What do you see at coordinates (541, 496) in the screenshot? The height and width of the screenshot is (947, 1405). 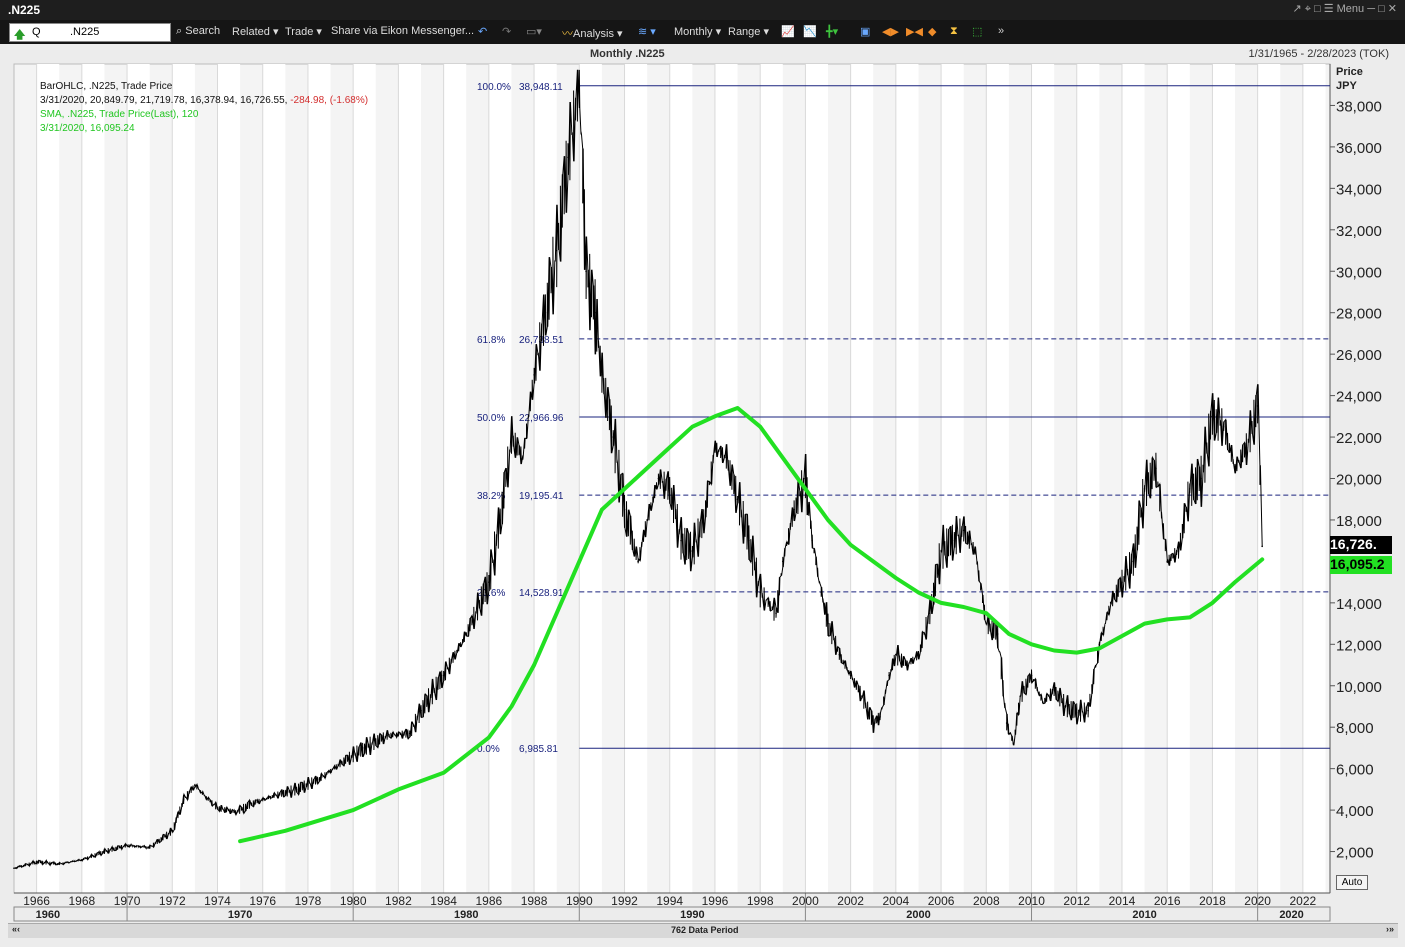 I see `fib-value-label: 19,195.41` at bounding box center [541, 496].